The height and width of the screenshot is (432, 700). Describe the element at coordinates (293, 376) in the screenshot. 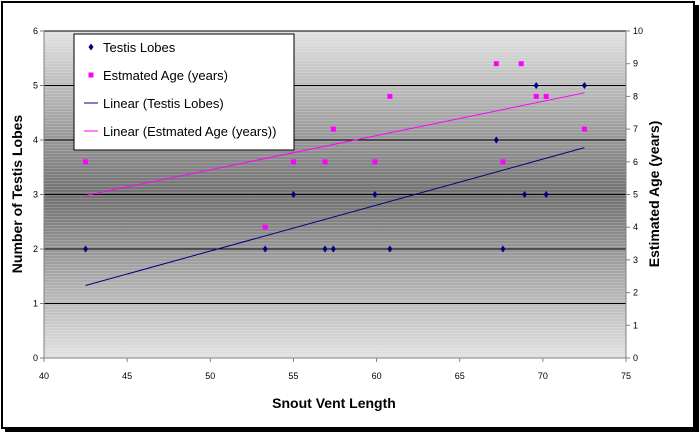

I see `x-tick-label: 55` at that location.